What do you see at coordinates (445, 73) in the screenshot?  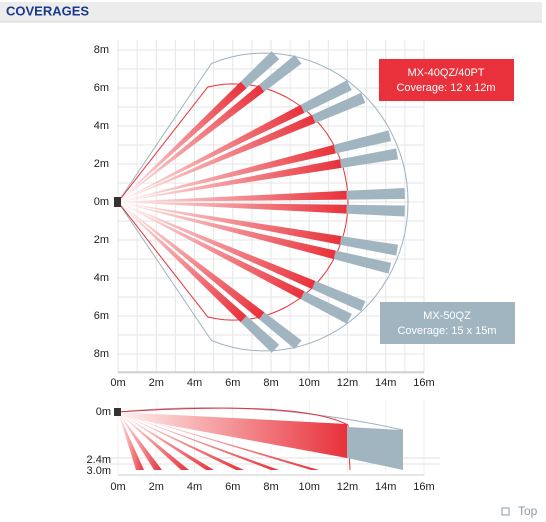 I see `legend-model: MX-40QZ/40PT` at bounding box center [445, 73].